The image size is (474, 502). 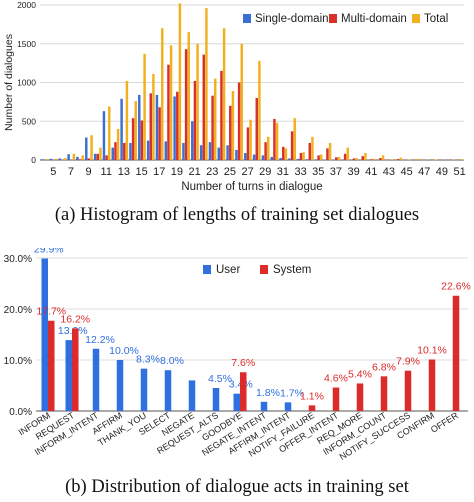 What do you see at coordinates (18, 361) in the screenshot?
I see `y-tick-label: 10.0%` at bounding box center [18, 361].